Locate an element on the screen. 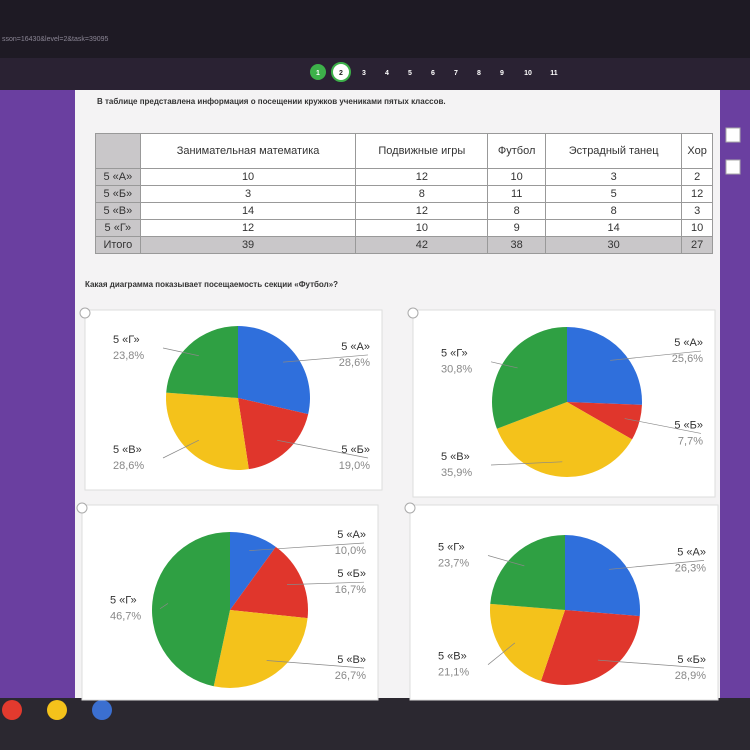 Image resolution: width=750 pixels, height=750 pixels. table-cell: 14 is located at coordinates (248, 211).